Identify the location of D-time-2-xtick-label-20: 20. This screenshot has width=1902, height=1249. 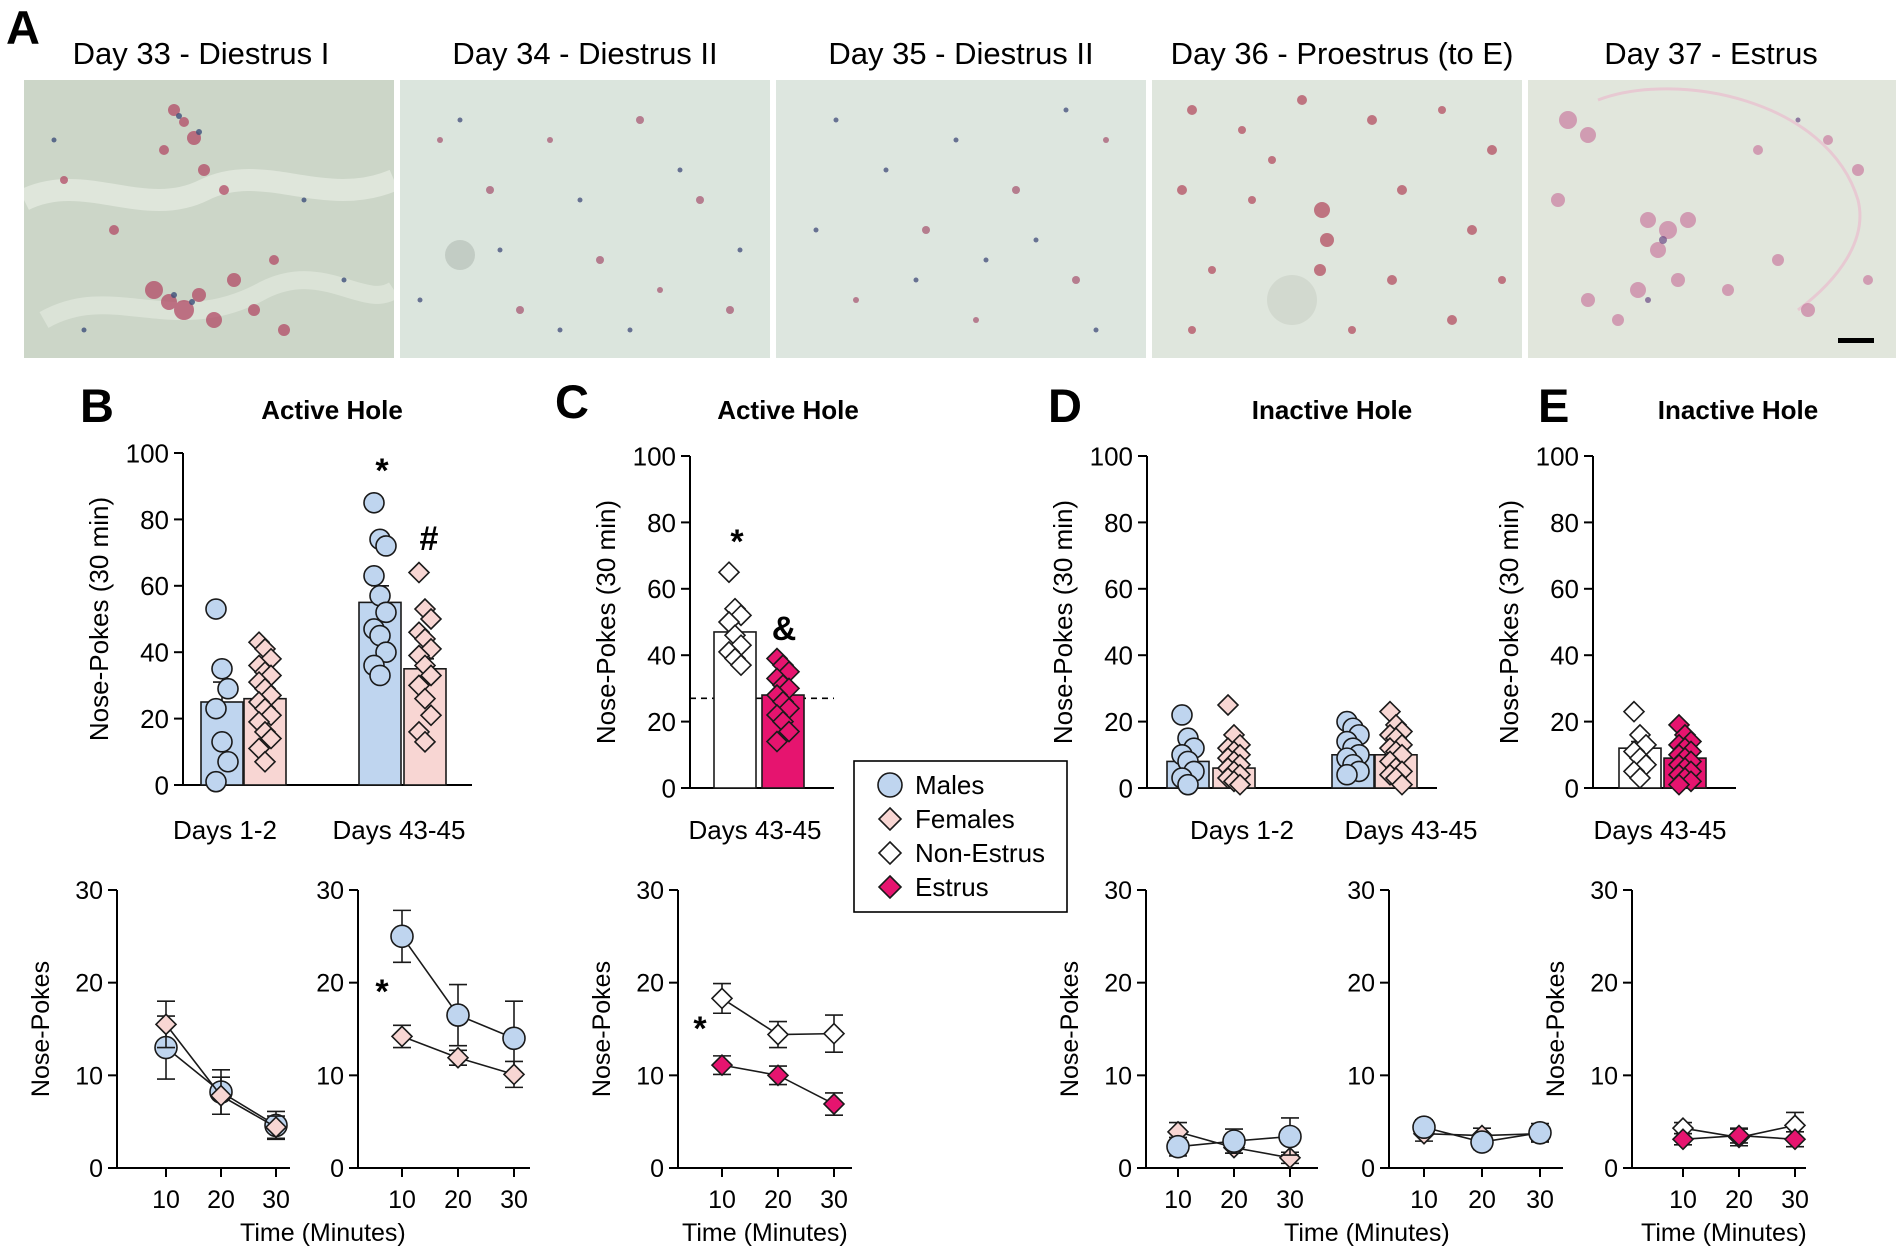
(1482, 1200).